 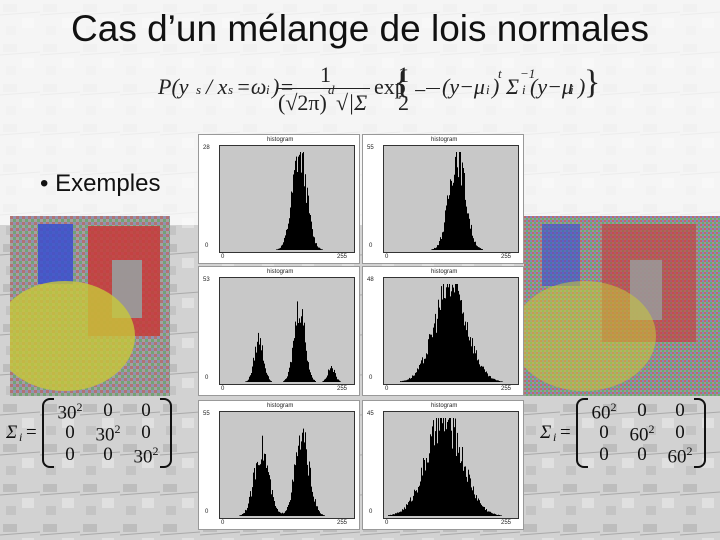 I want to click on formula-lhs: P(y, so click(x=173, y=86).